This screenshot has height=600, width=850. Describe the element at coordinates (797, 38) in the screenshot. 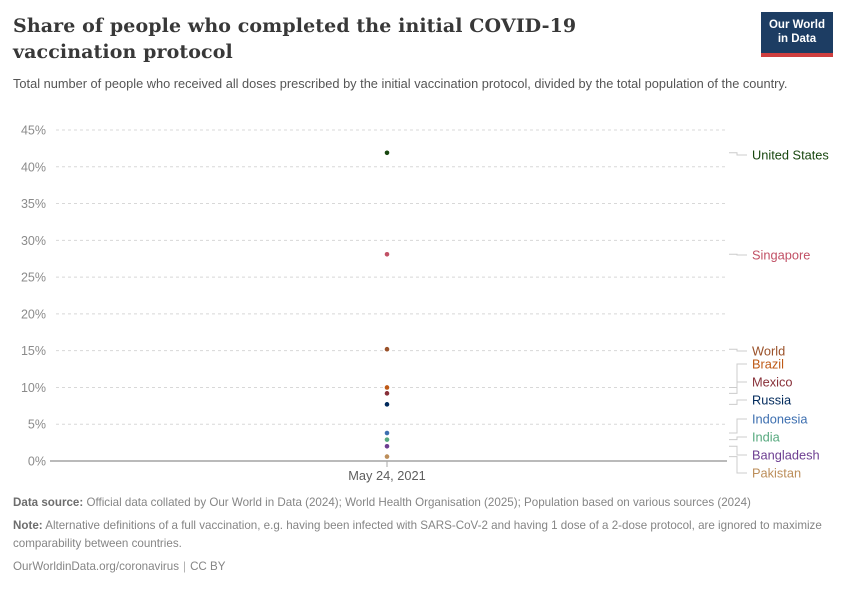

I see `owid-logo-line2: in Data` at that location.